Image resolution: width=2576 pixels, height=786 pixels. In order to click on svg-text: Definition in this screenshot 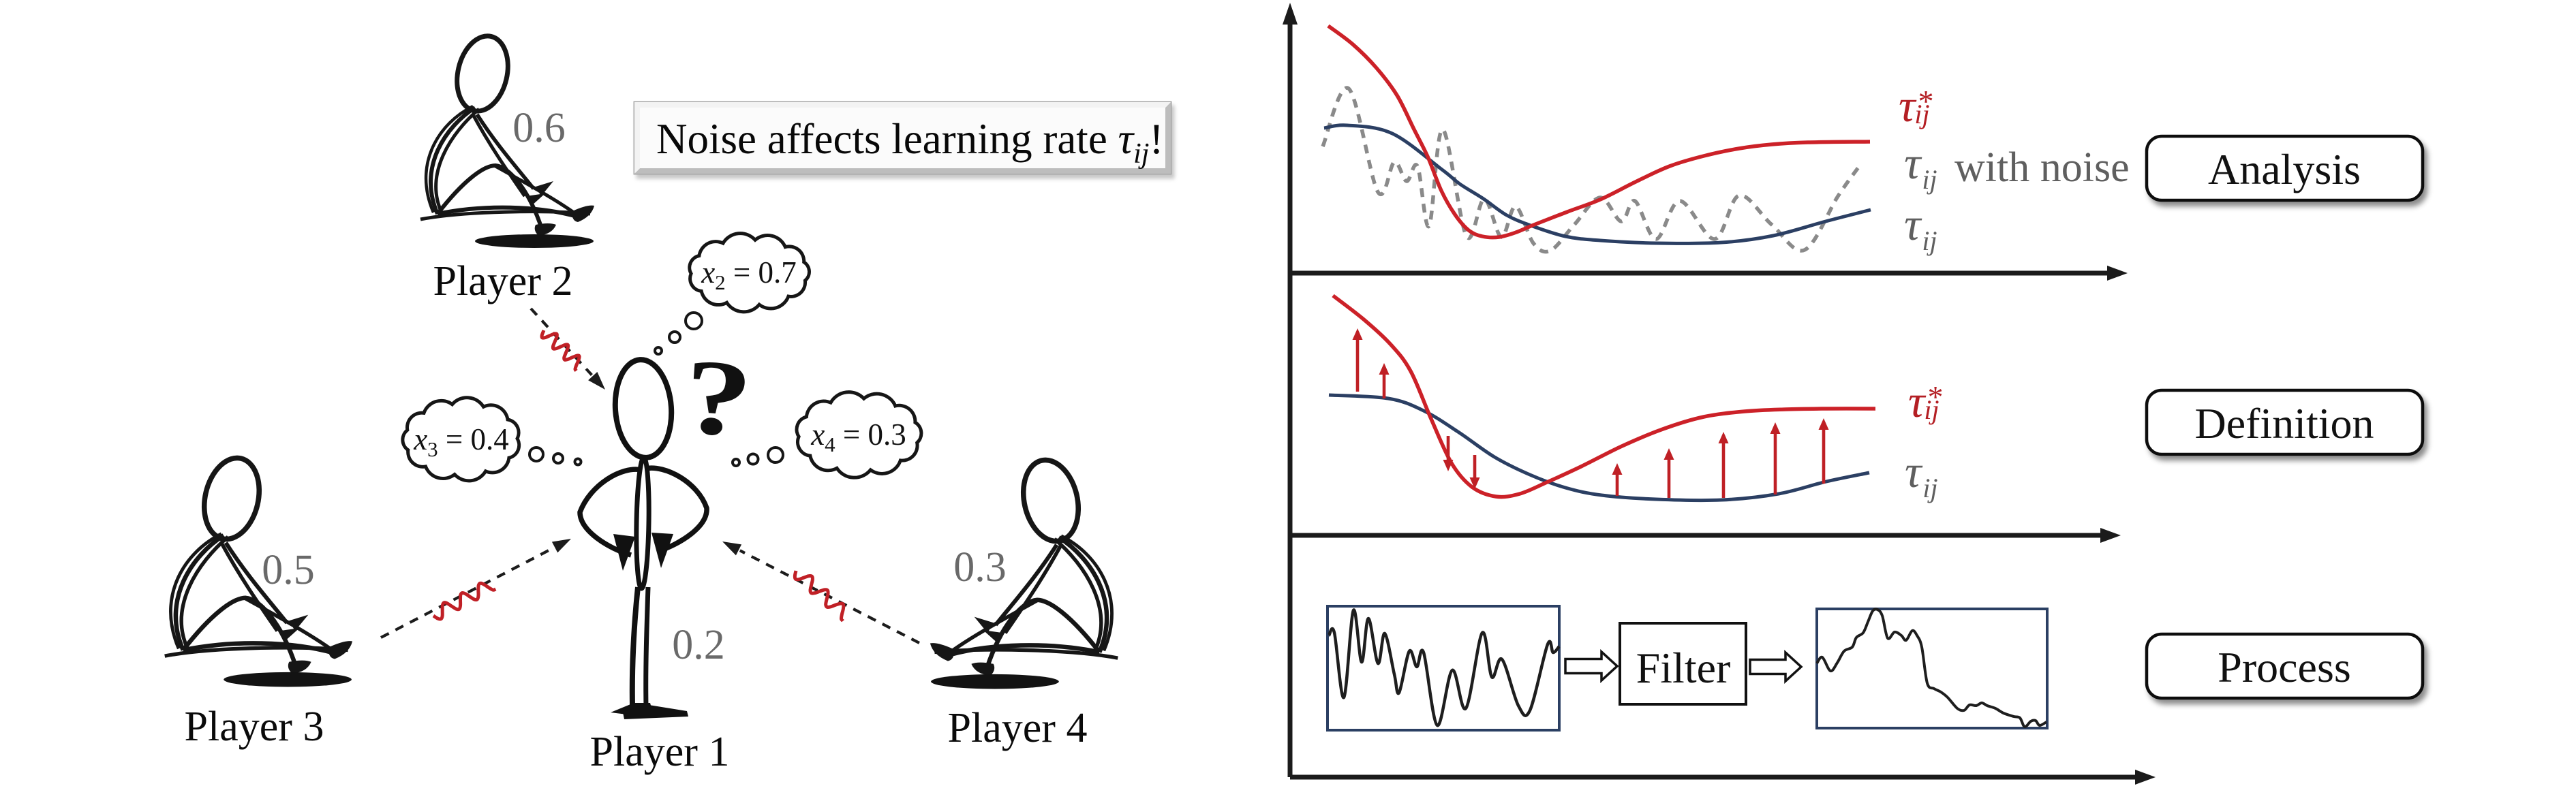, I will do `click(2284, 423)`.